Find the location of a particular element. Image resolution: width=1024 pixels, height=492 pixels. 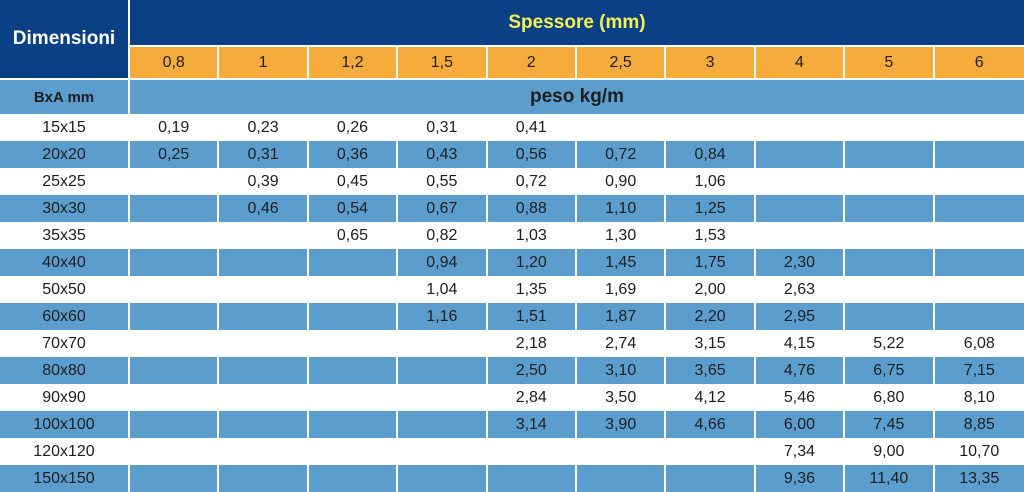

weight-cell: 1,87 is located at coordinates (621, 316).